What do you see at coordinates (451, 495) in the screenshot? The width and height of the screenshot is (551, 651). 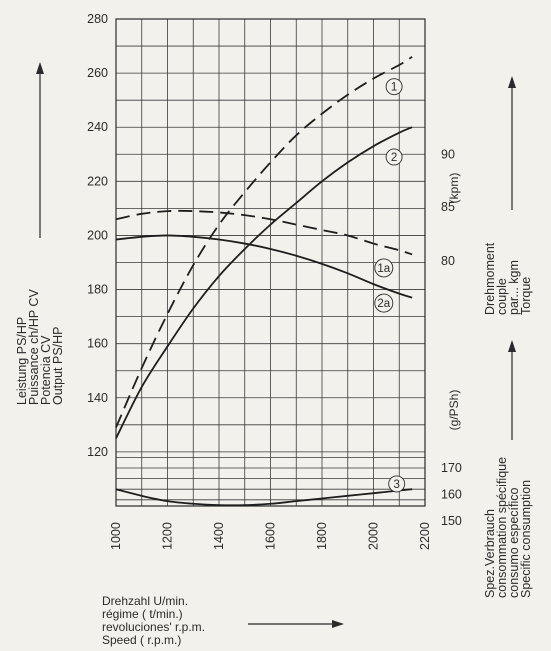 I see `y-consumption-tick-label: 160` at bounding box center [451, 495].